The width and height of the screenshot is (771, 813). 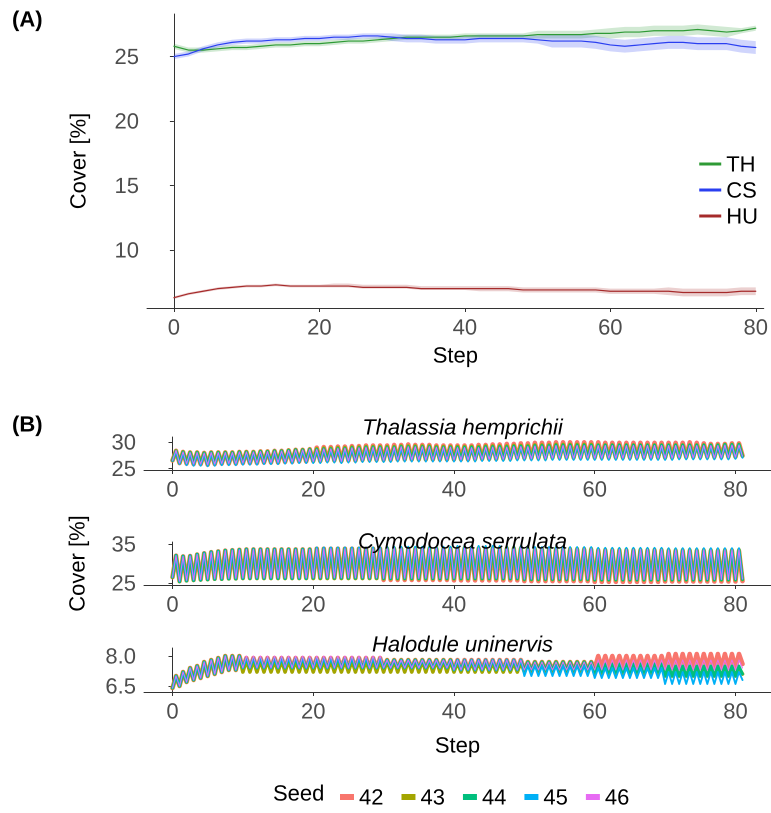 What do you see at coordinates (124, 543) in the screenshot?
I see `y-tick-label: 35` at bounding box center [124, 543].